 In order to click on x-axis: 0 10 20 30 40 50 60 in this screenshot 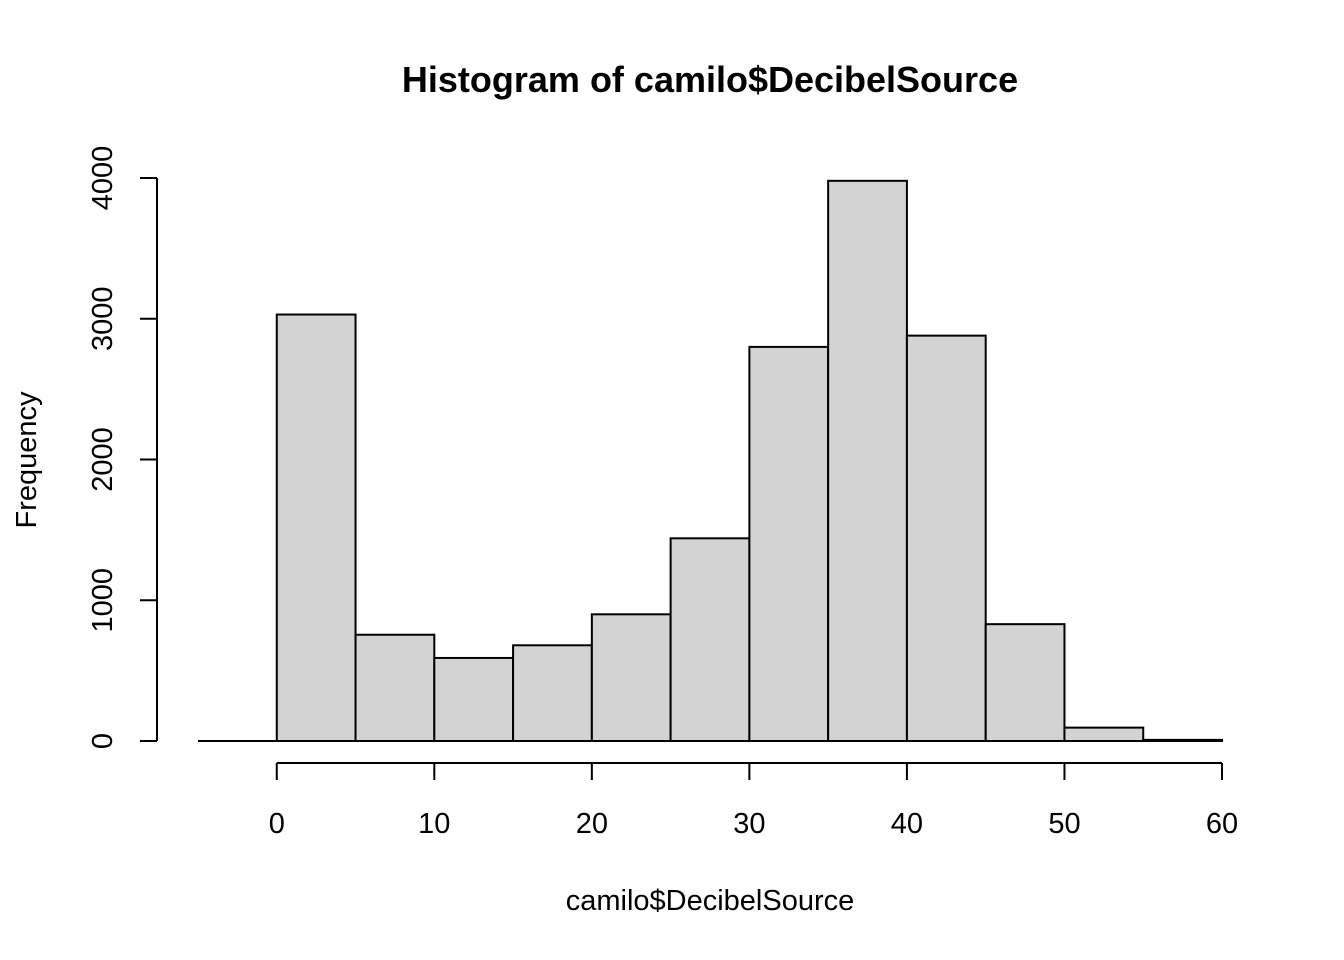, I will do `click(753, 801)`.